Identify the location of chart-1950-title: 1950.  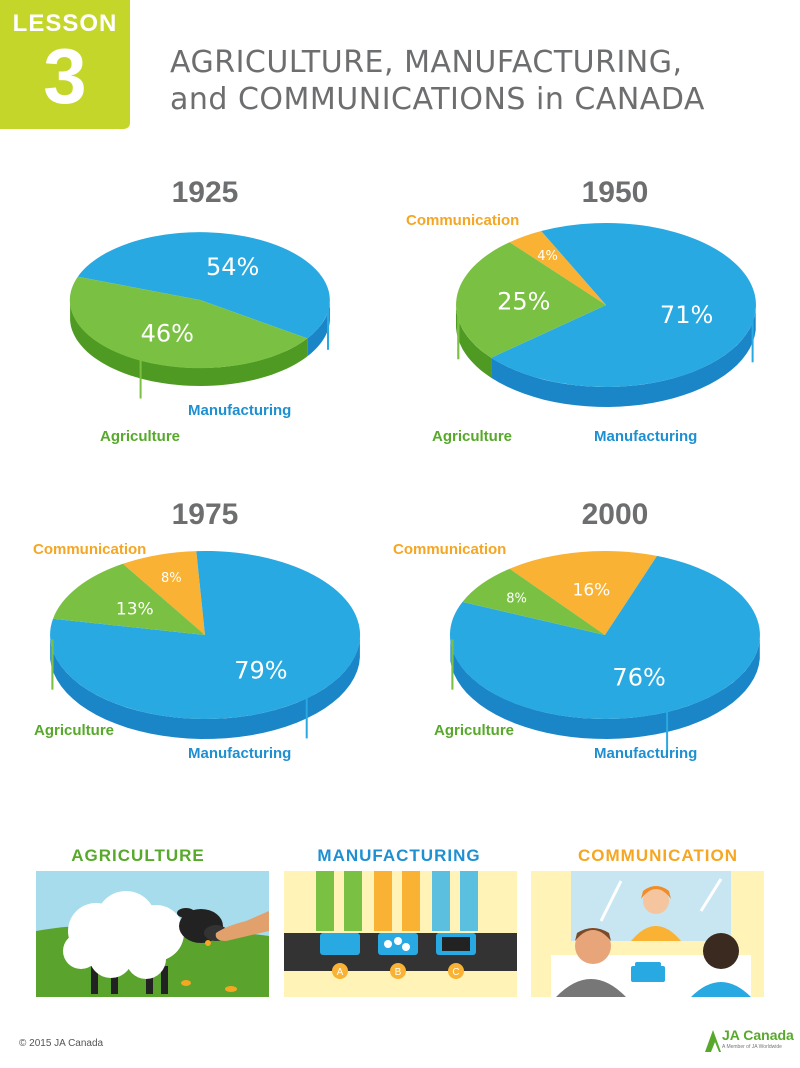
(615, 192).